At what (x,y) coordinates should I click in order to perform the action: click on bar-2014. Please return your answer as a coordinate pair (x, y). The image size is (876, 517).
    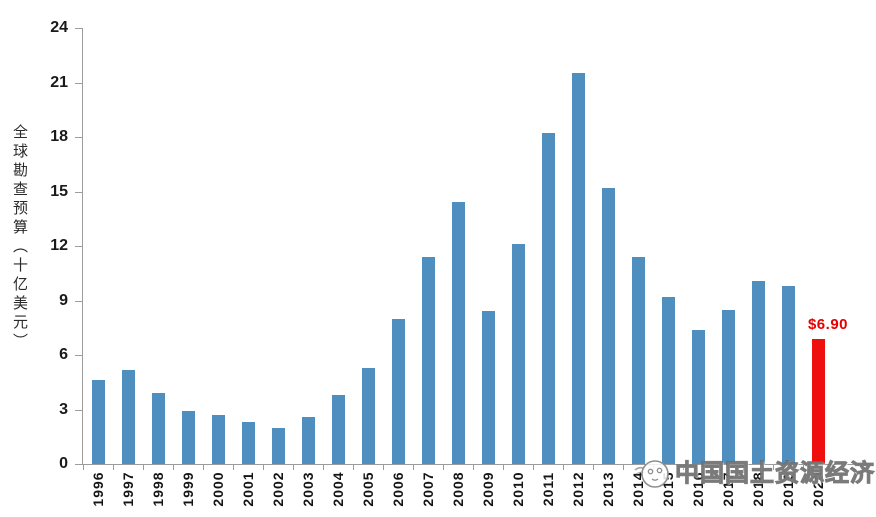
    Looking at the image, I should click on (638, 360).